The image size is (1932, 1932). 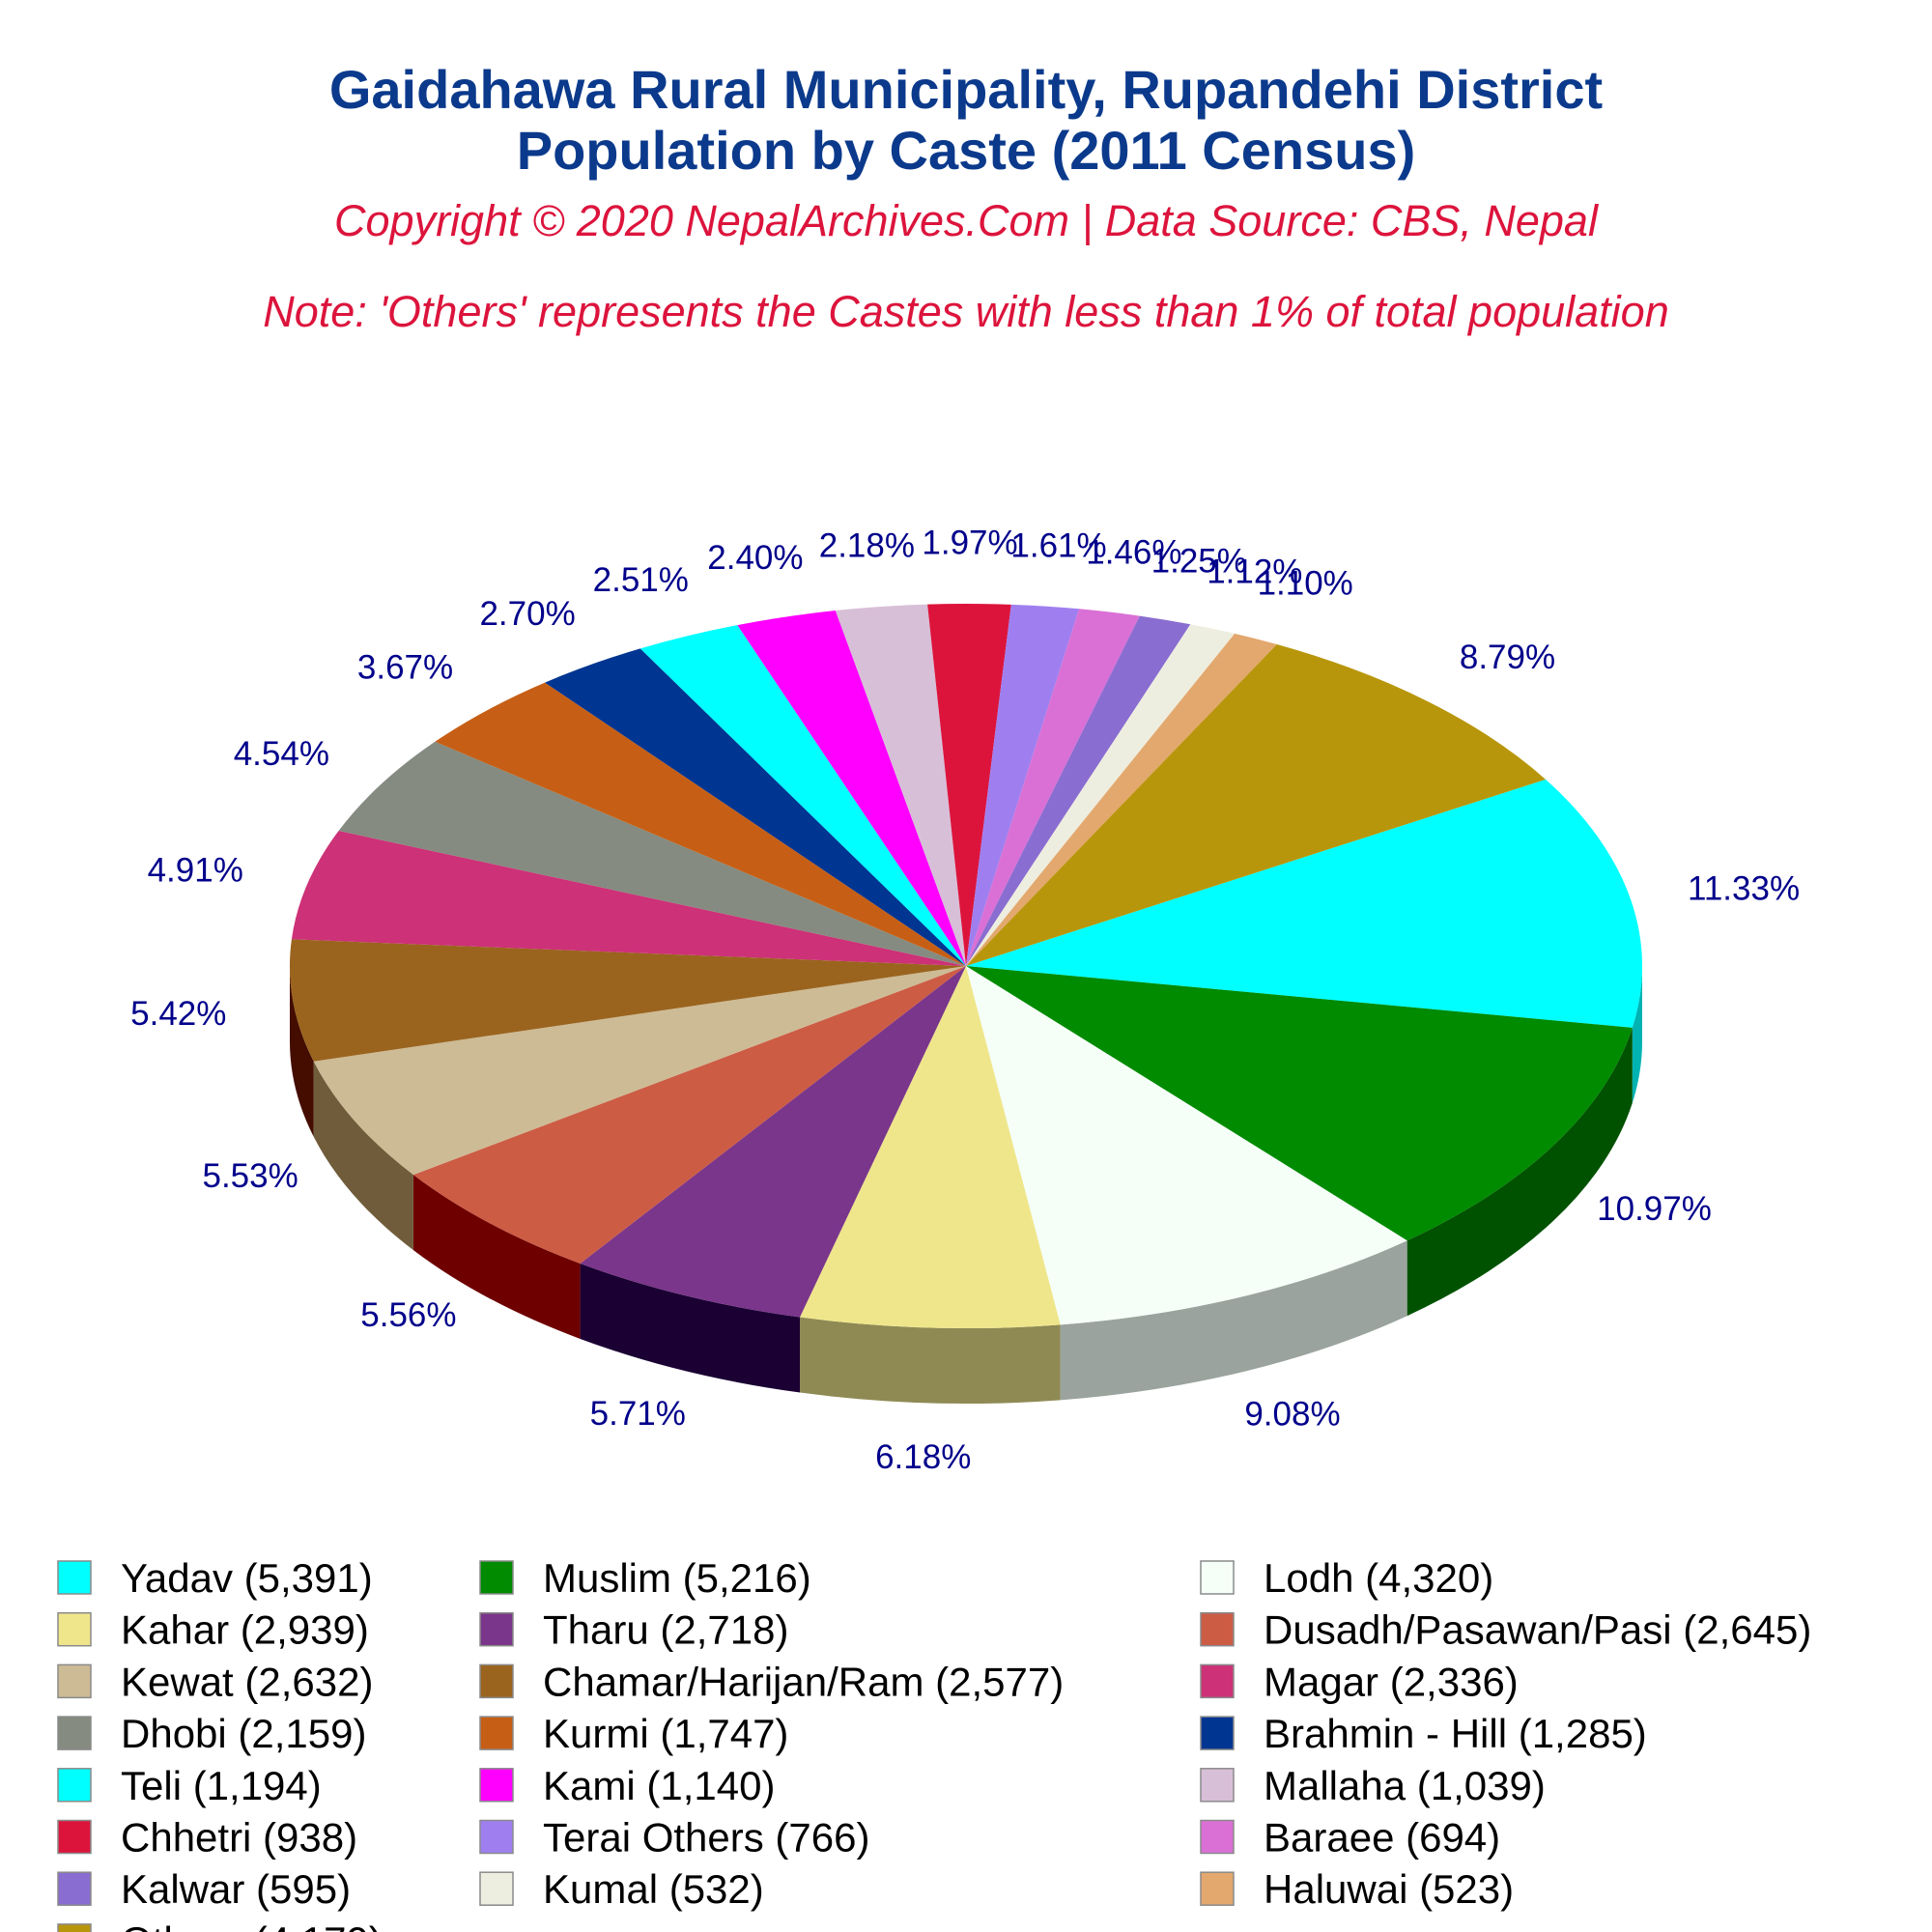 What do you see at coordinates (851, 788) in the screenshot?
I see `pie-slice-kami` at bounding box center [851, 788].